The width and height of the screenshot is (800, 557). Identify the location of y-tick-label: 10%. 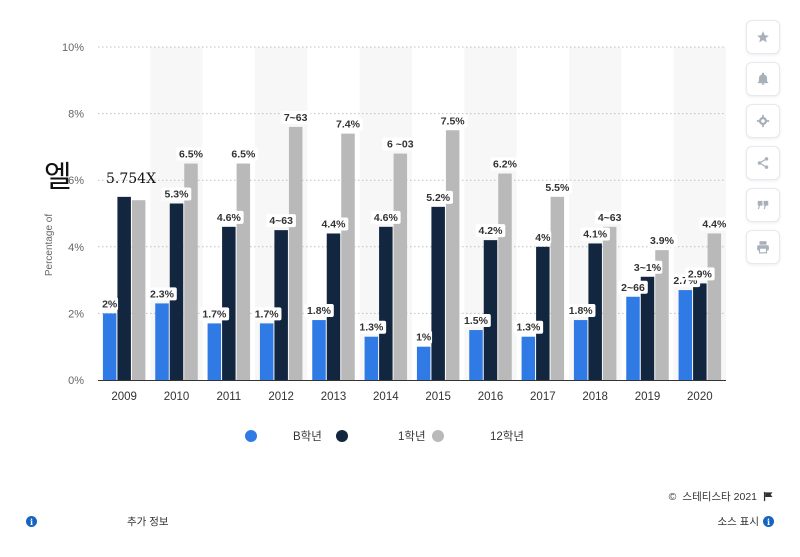
(73, 48).